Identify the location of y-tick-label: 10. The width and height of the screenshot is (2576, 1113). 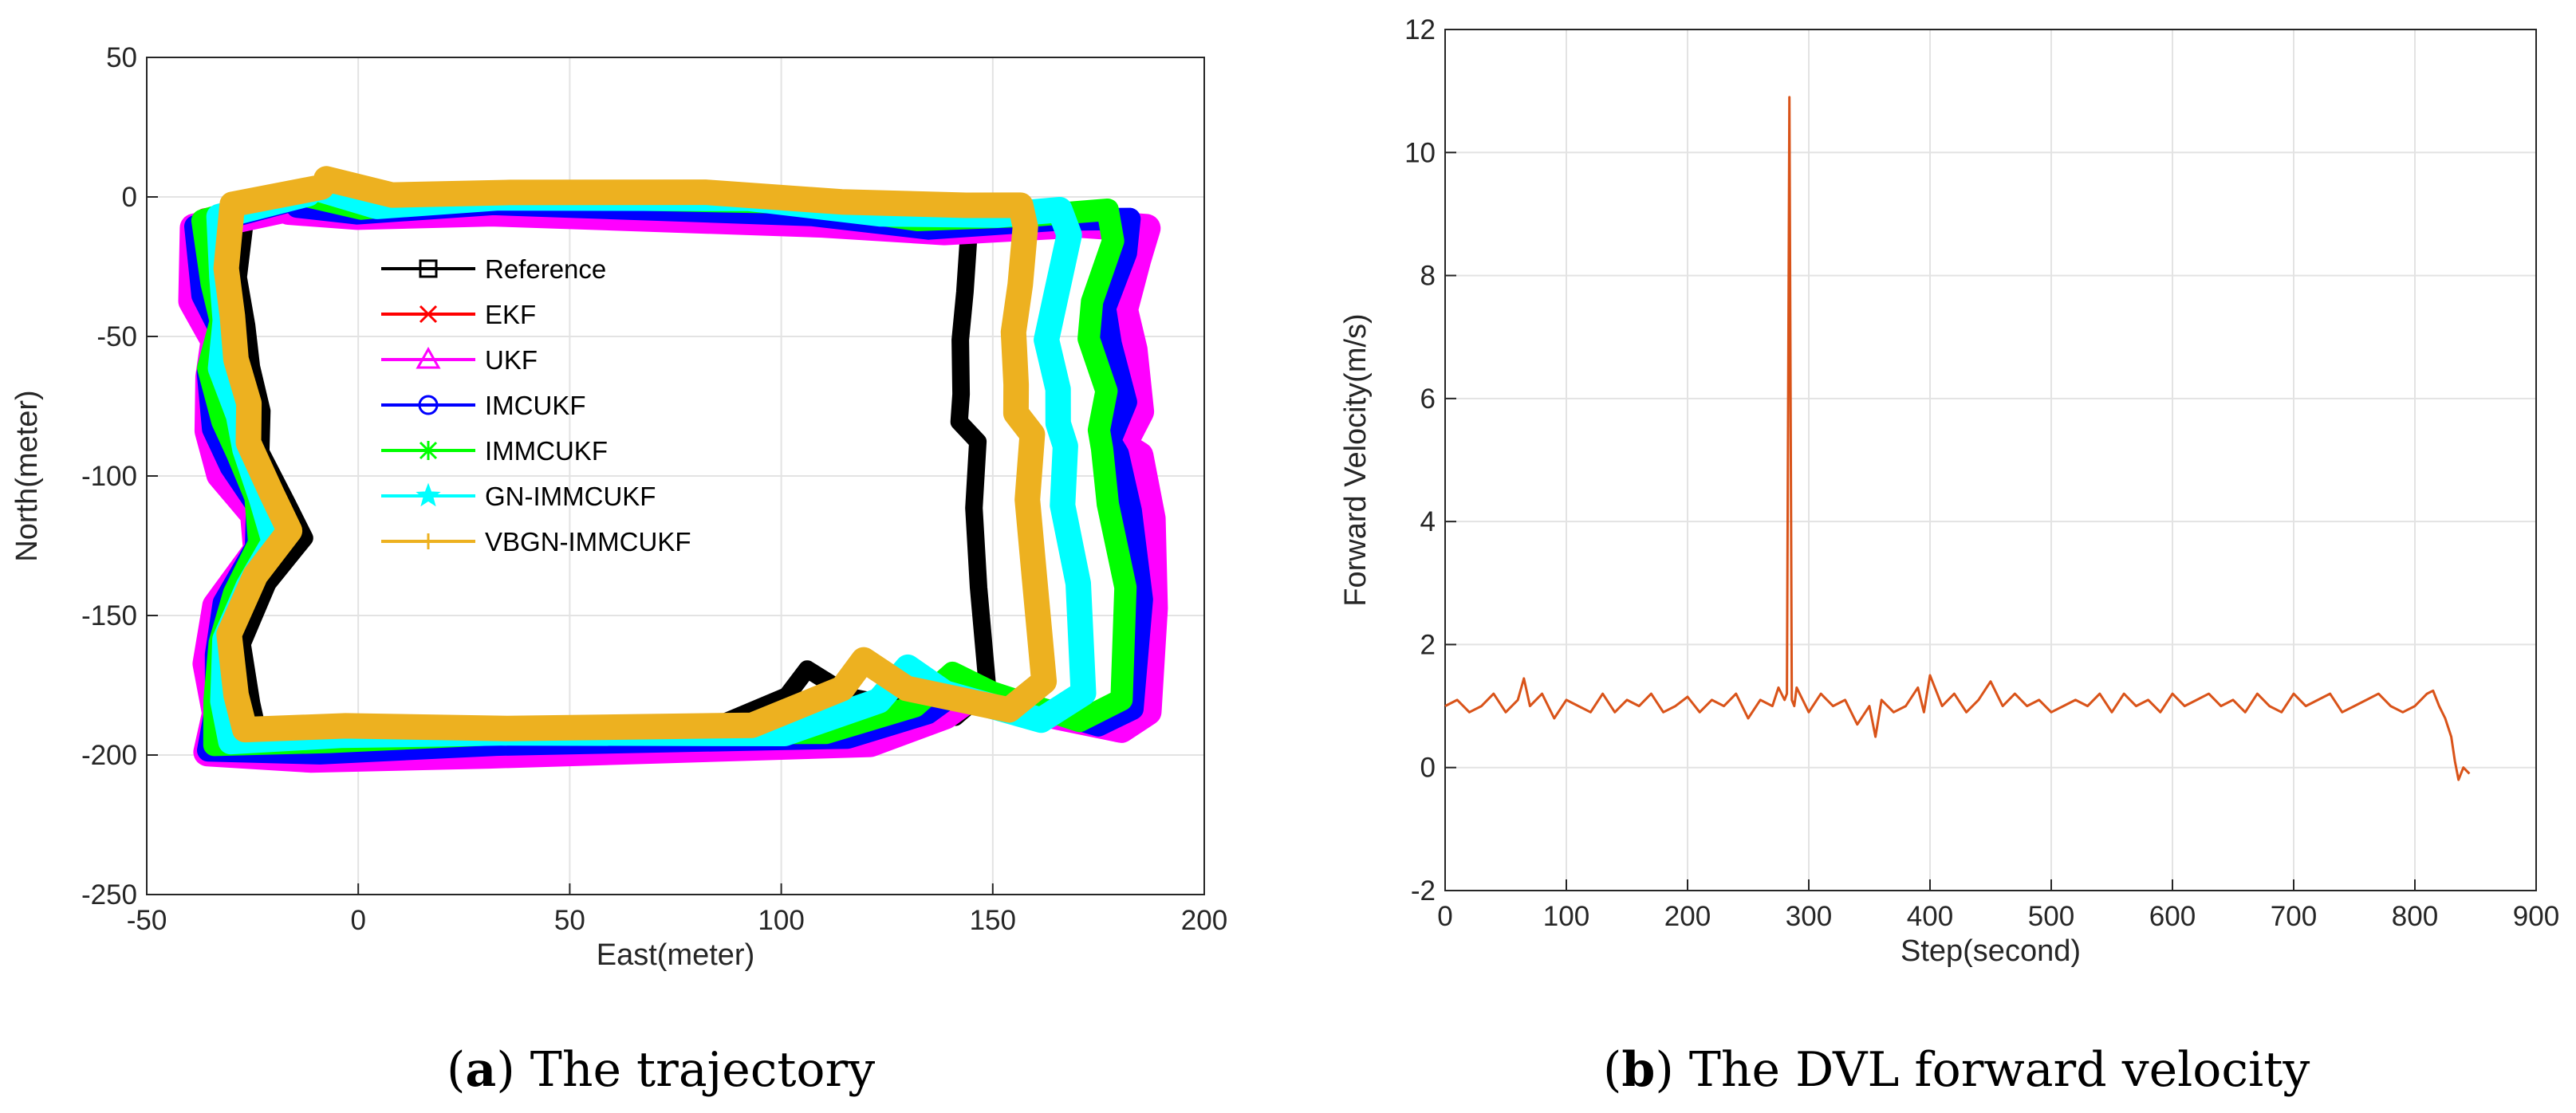
(1420, 153).